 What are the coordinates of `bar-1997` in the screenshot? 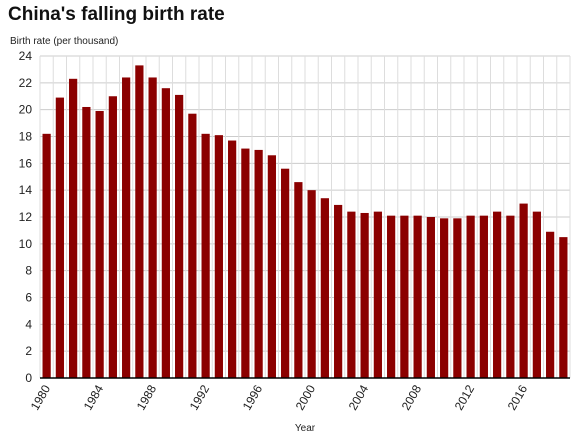 It's located at (271, 266).